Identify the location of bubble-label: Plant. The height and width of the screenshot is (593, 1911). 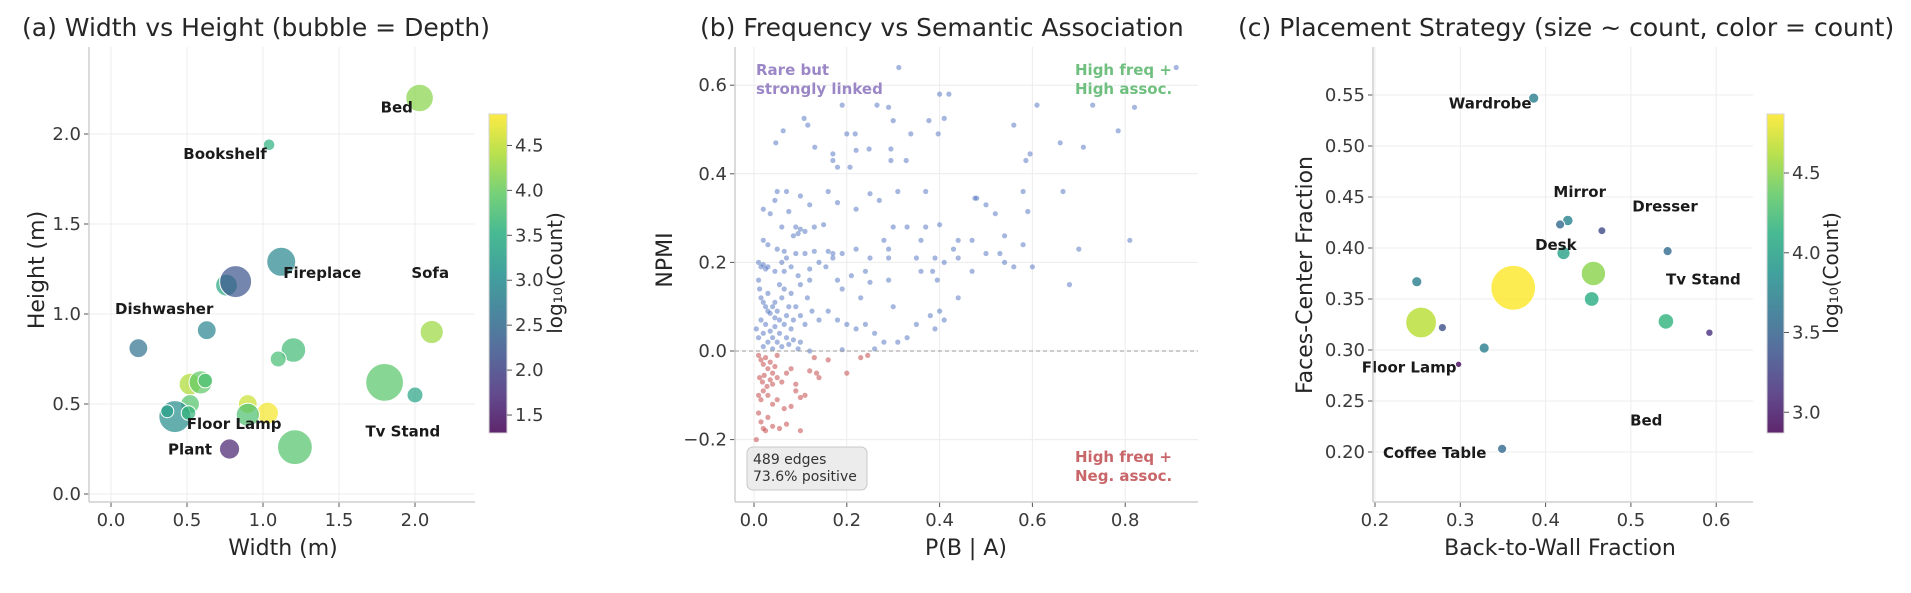
(190, 449).